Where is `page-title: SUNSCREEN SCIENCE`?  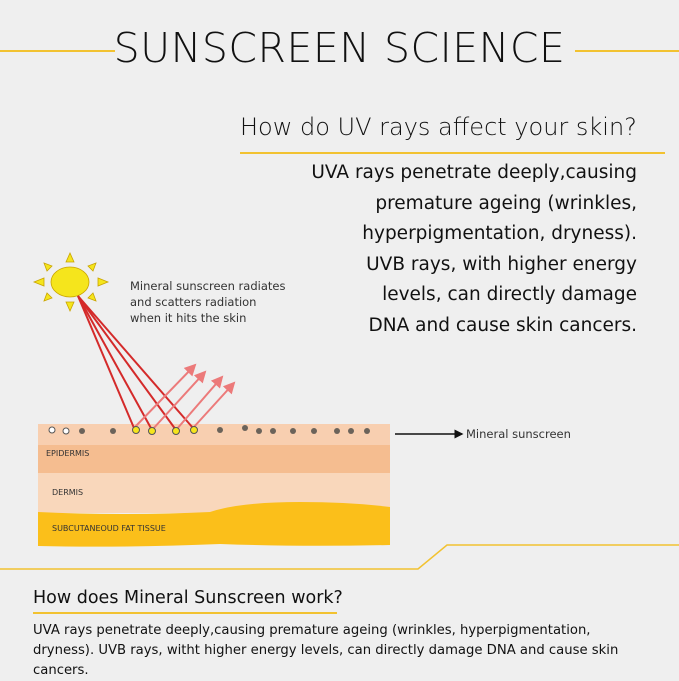 page-title: SUNSCREEN SCIENCE is located at coordinates (339, 48).